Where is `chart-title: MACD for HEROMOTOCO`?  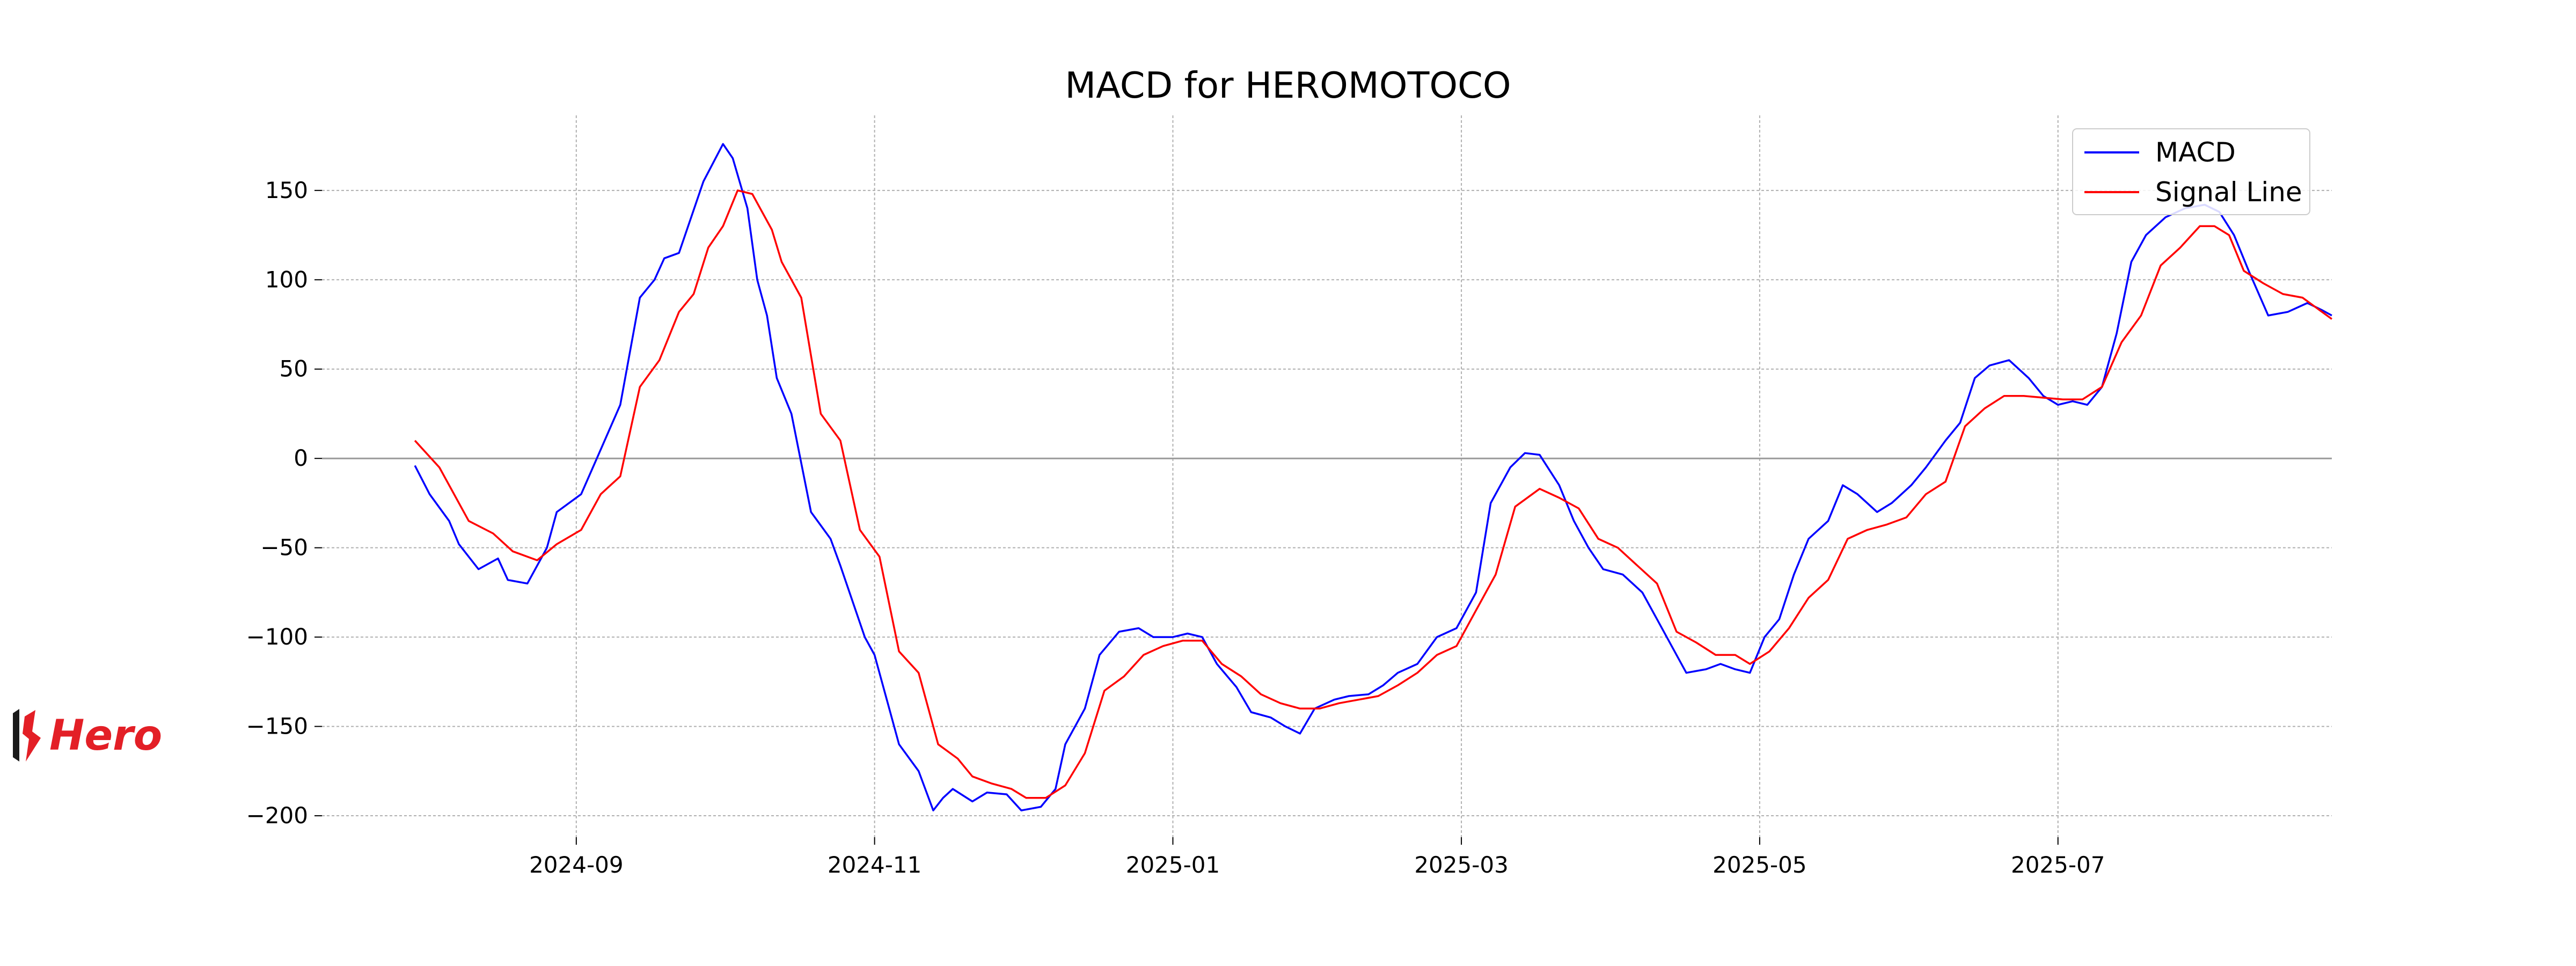
chart-title: MACD for HEROMOTOCO is located at coordinates (1288, 85).